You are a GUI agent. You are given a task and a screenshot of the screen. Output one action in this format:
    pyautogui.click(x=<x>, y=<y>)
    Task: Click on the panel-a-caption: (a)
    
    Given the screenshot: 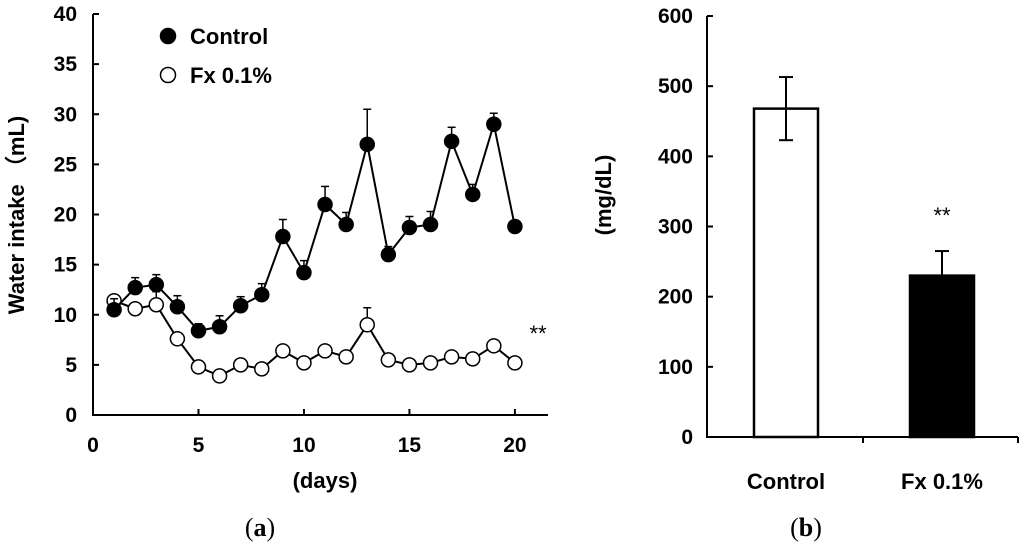 What is the action you would take?
    pyautogui.click(x=260, y=527)
    